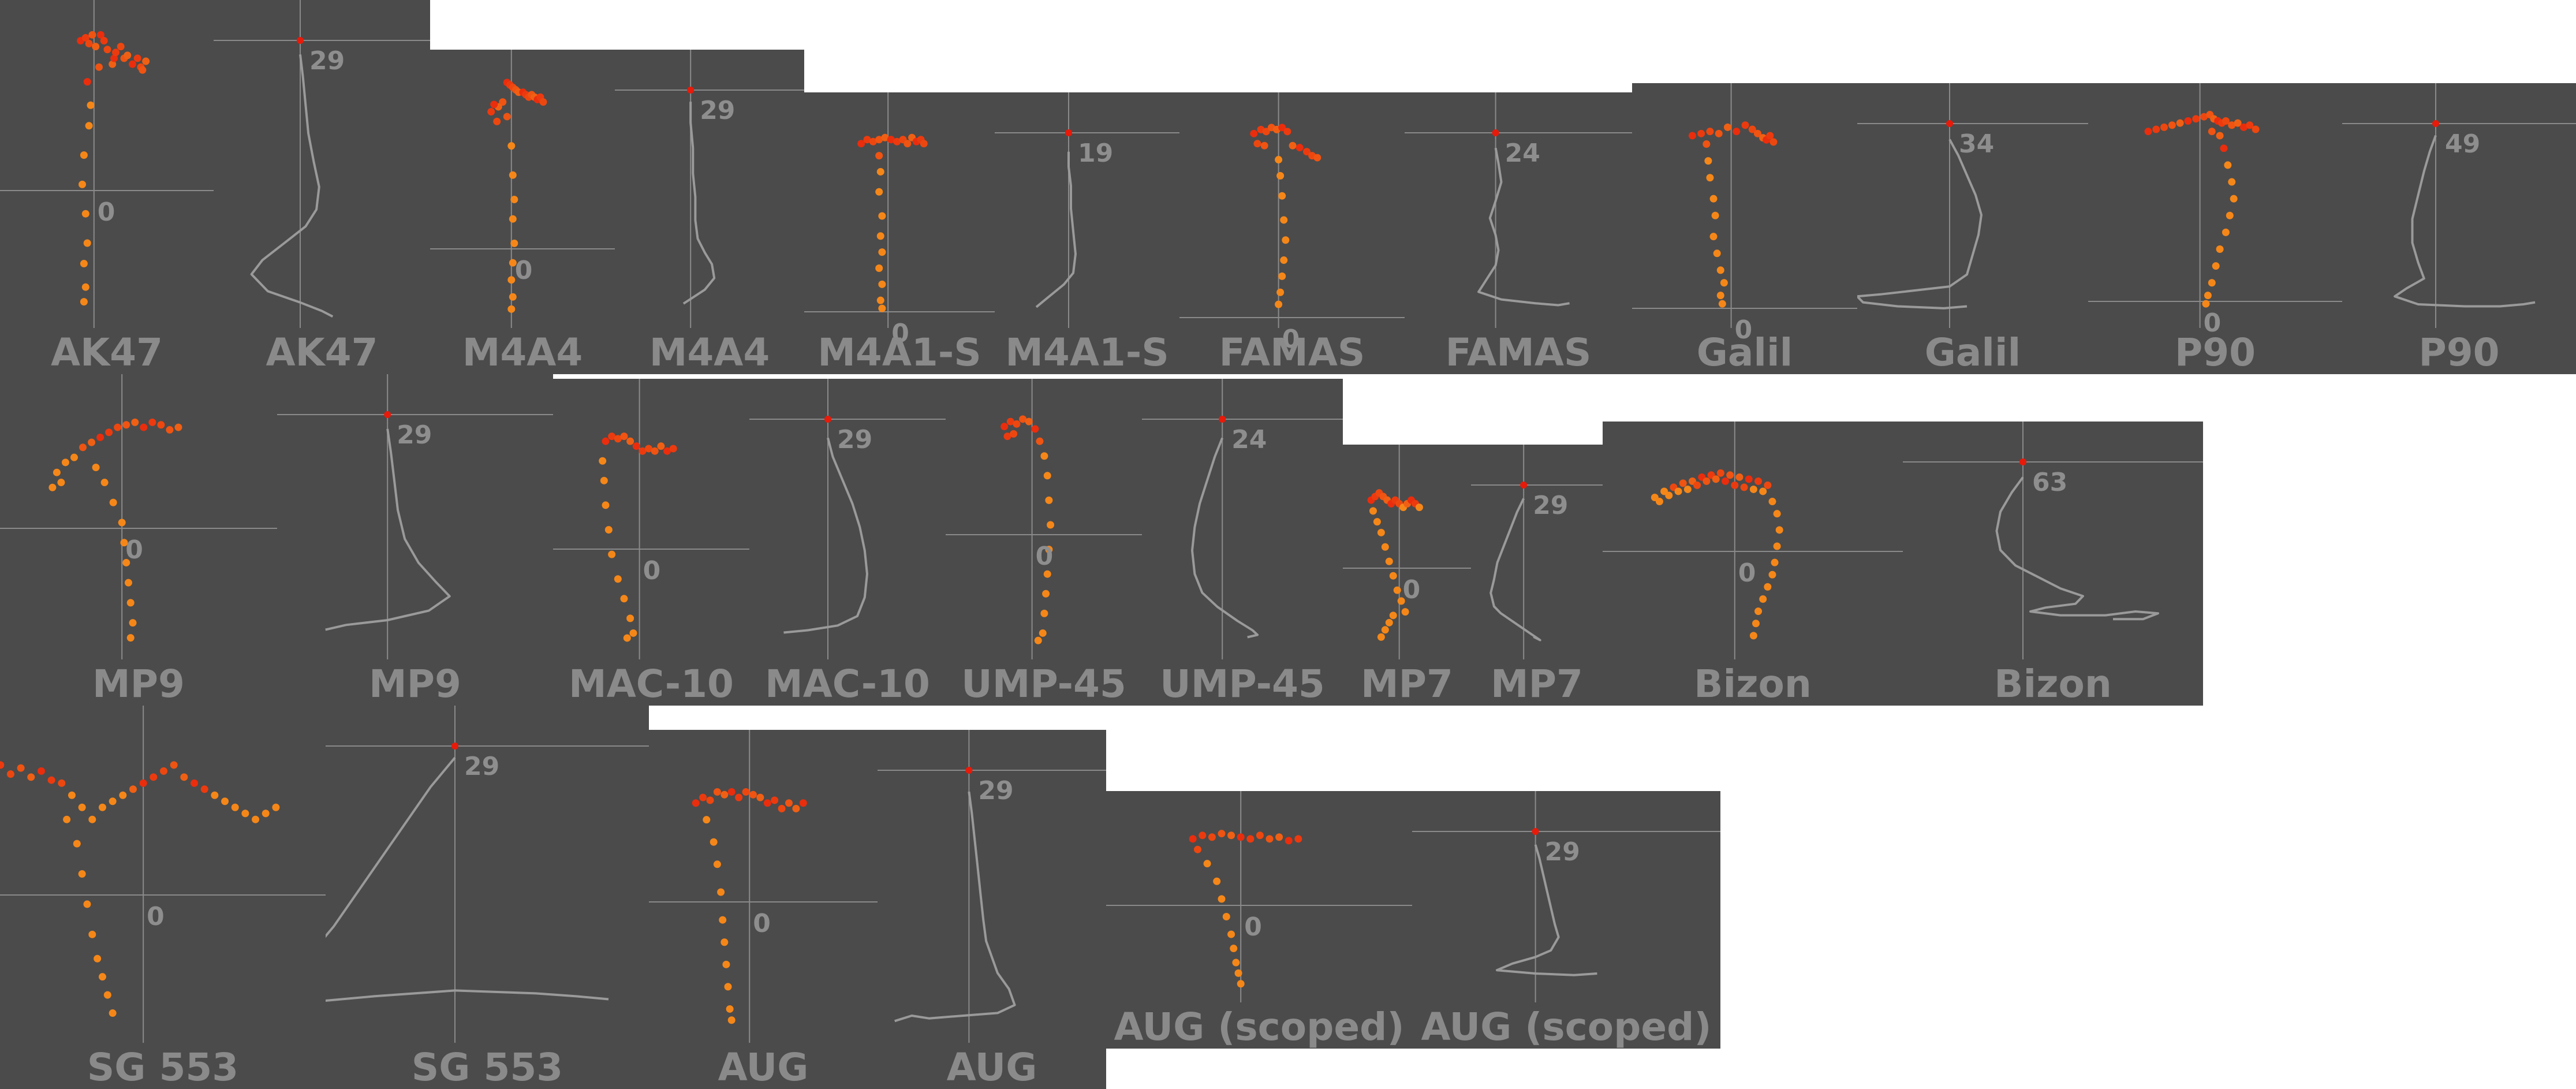 This screenshot has width=2576, height=1089. I want to click on spray-pattern-mp7: 0 MP7, so click(1407, 575).